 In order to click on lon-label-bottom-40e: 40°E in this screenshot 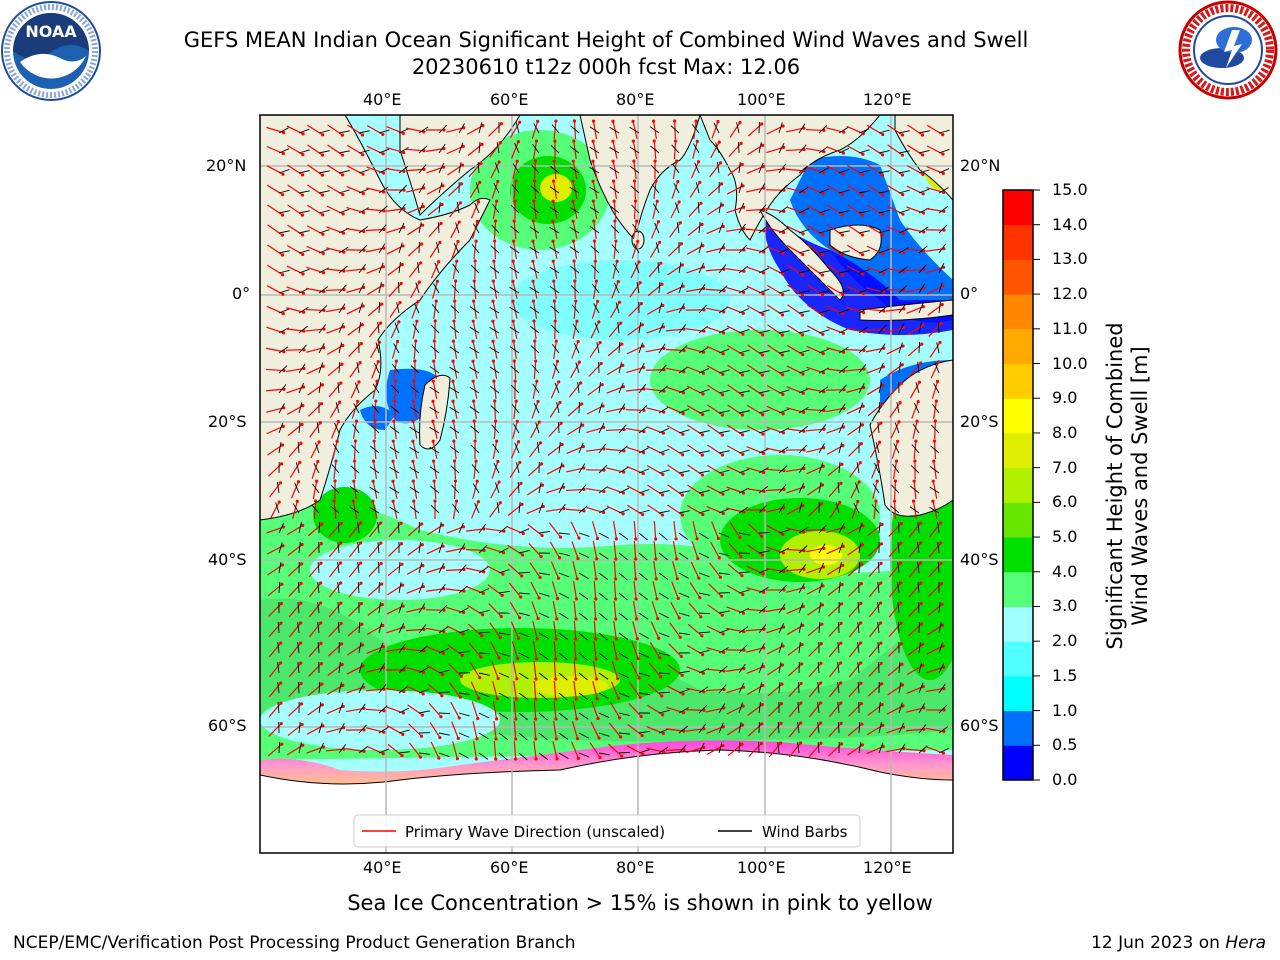, I will do `click(382, 867)`.